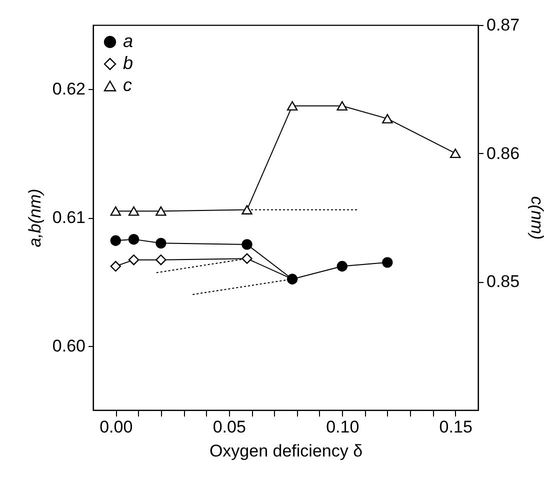 The height and width of the screenshot is (482, 544). Describe the element at coordinates (343, 427) in the screenshot. I see `x-tick-label: 0.10` at that location.